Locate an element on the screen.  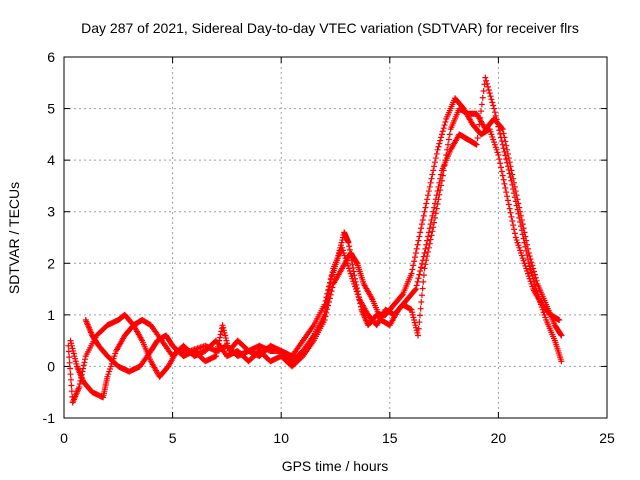
x-tick-label: 0 is located at coordinates (64, 438).